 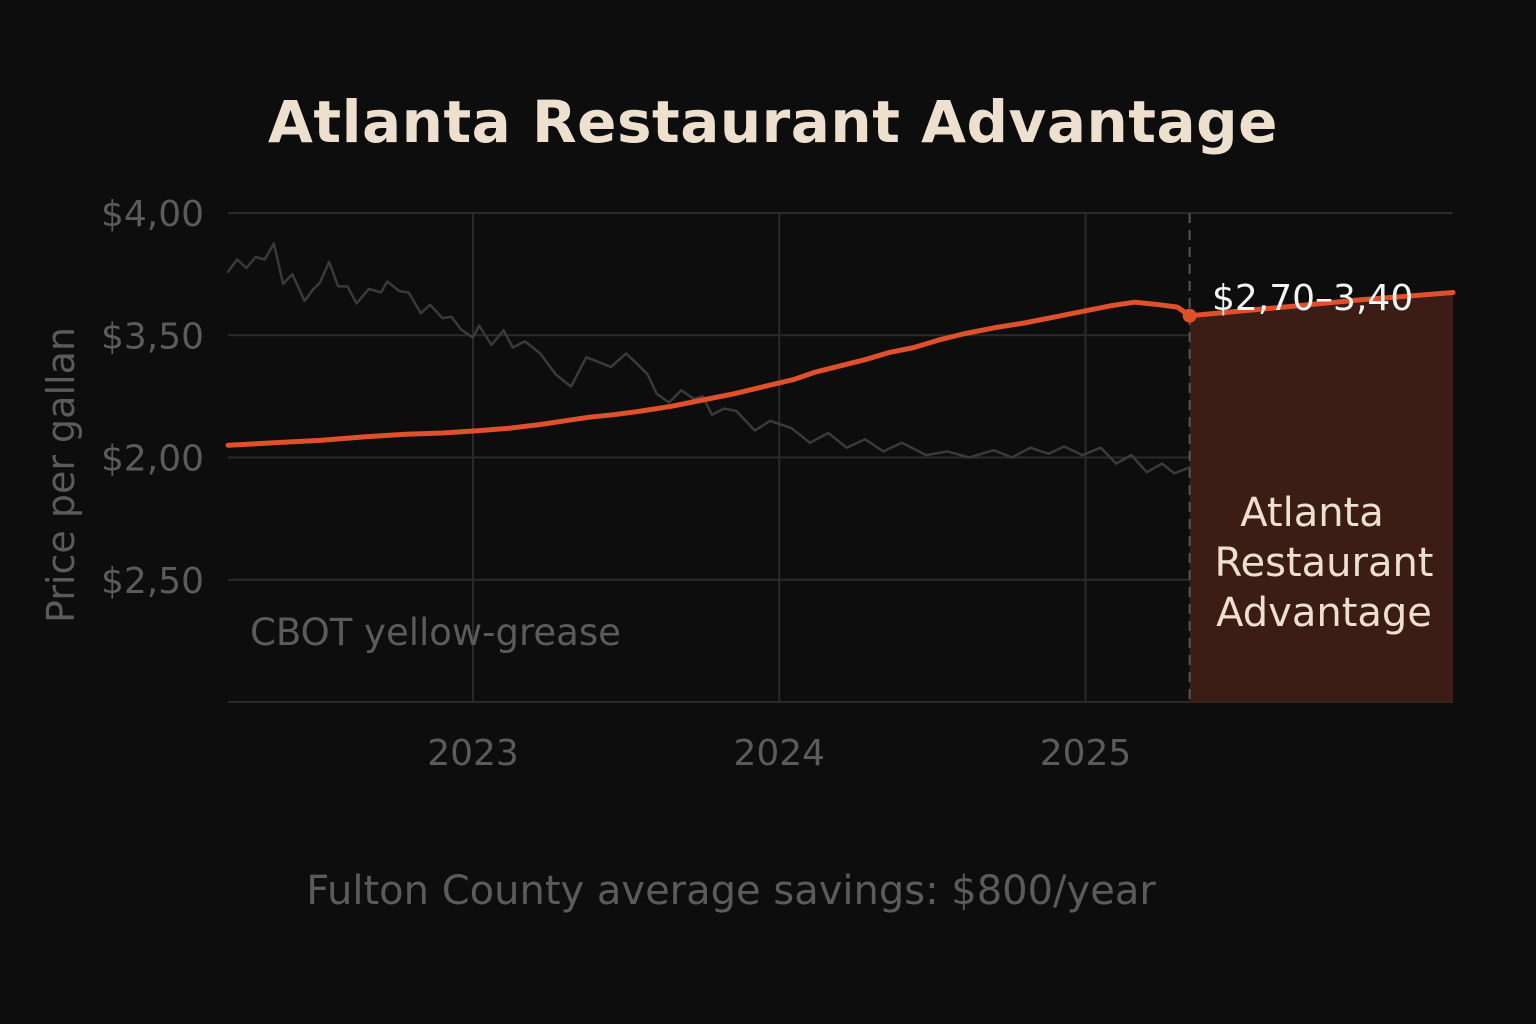 What do you see at coordinates (152, 459) in the screenshot?
I see `y-tick-label: $2,00` at bounding box center [152, 459].